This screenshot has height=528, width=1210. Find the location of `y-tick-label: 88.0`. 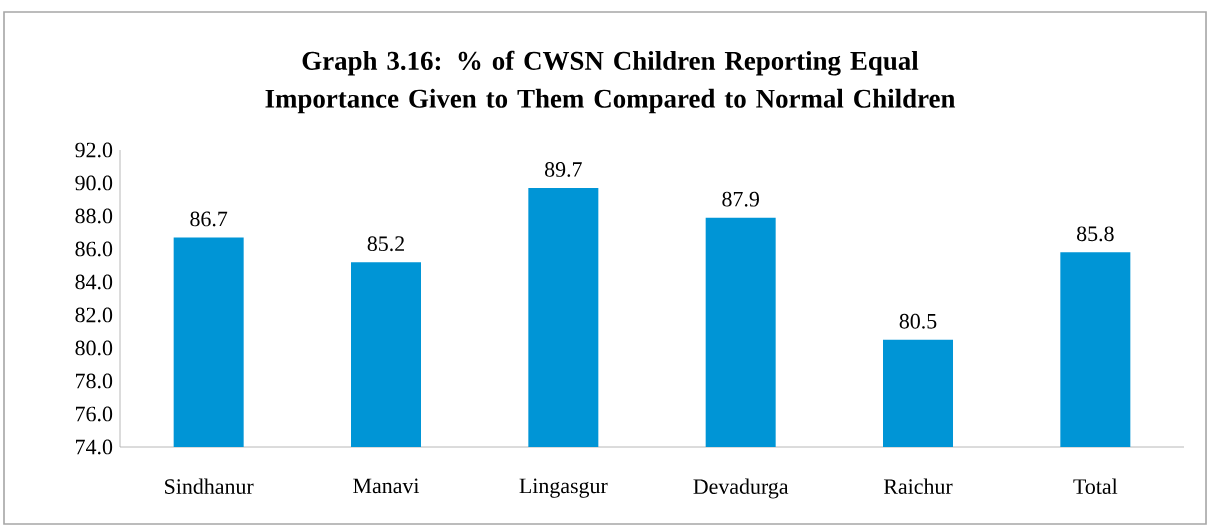

y-tick-label: 88.0 is located at coordinates (94, 216).